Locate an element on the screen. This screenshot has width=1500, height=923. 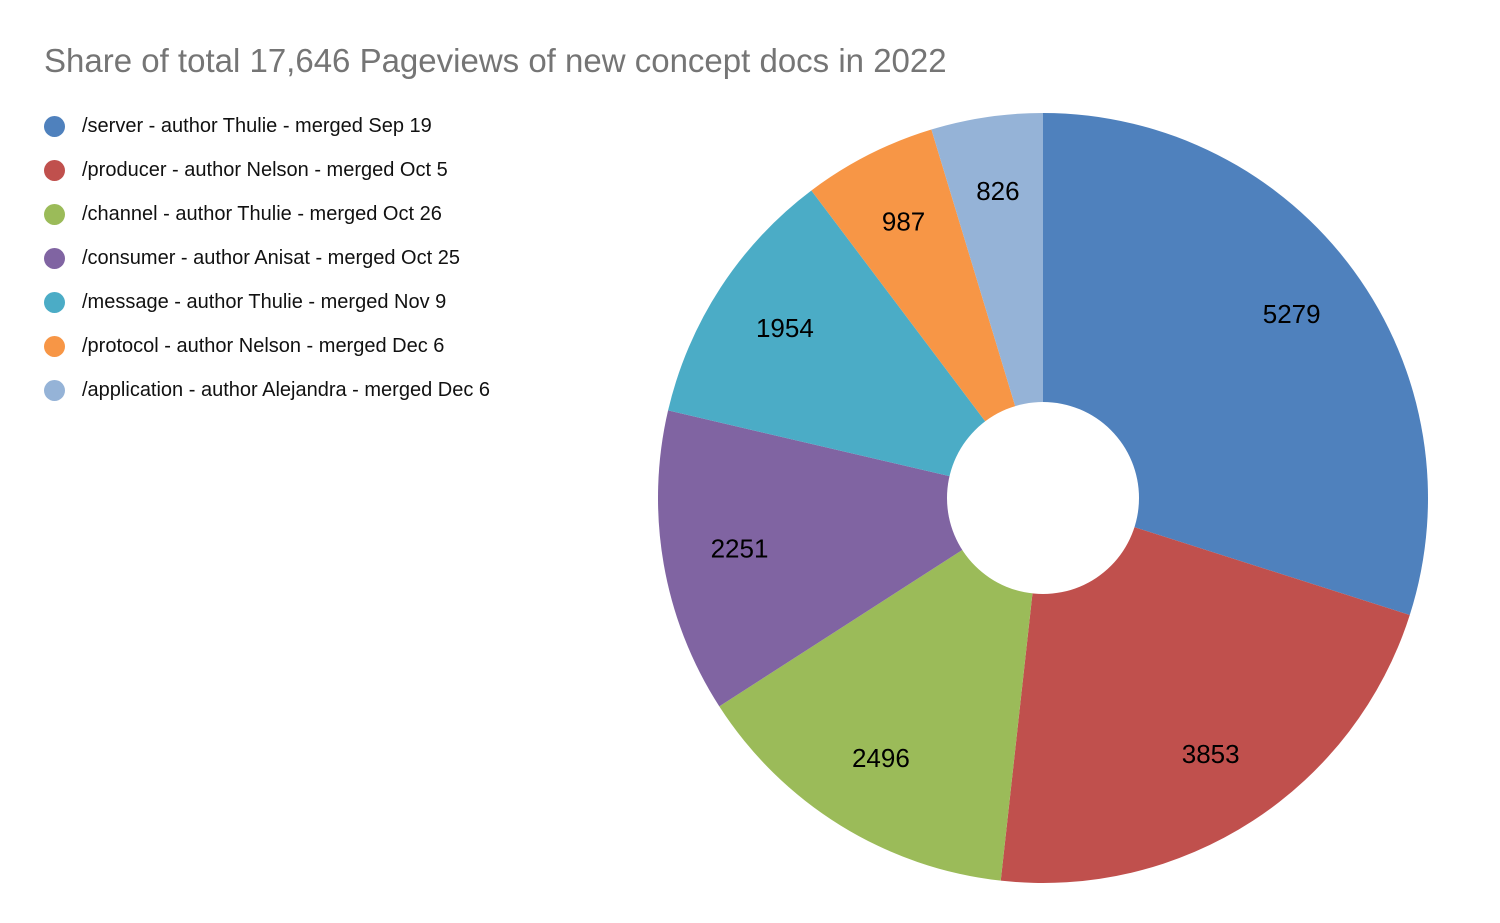
slice-value-label: 3853 is located at coordinates (1211, 754).